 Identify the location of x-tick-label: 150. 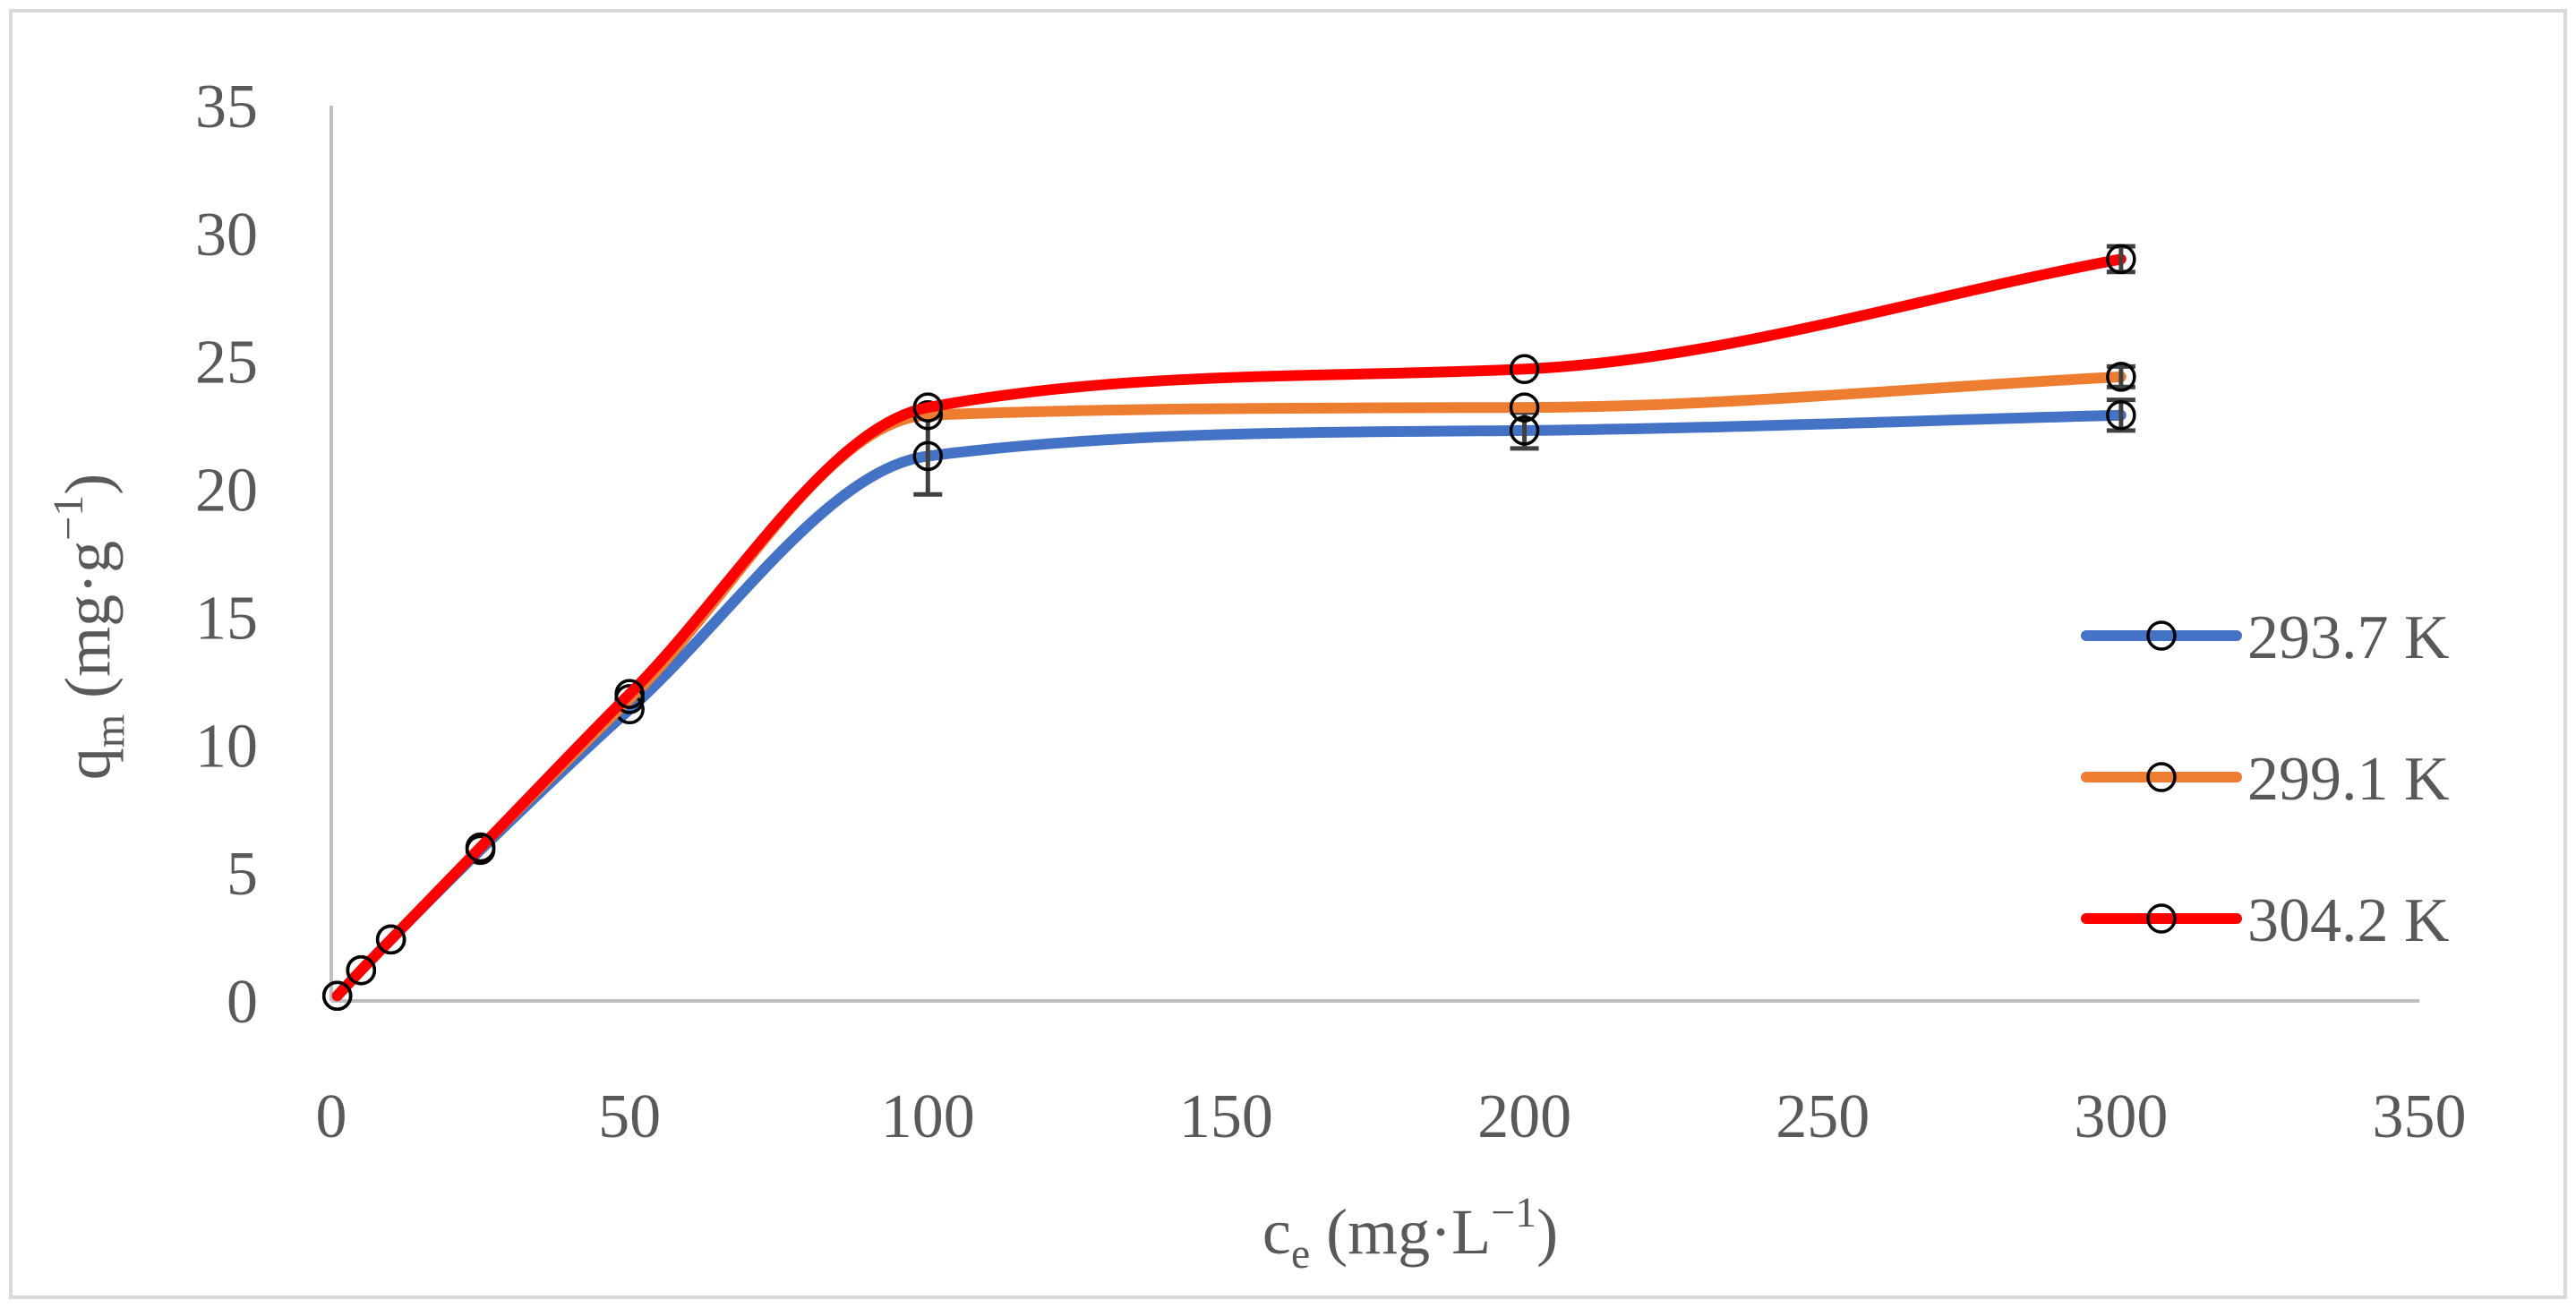
(1226, 1116).